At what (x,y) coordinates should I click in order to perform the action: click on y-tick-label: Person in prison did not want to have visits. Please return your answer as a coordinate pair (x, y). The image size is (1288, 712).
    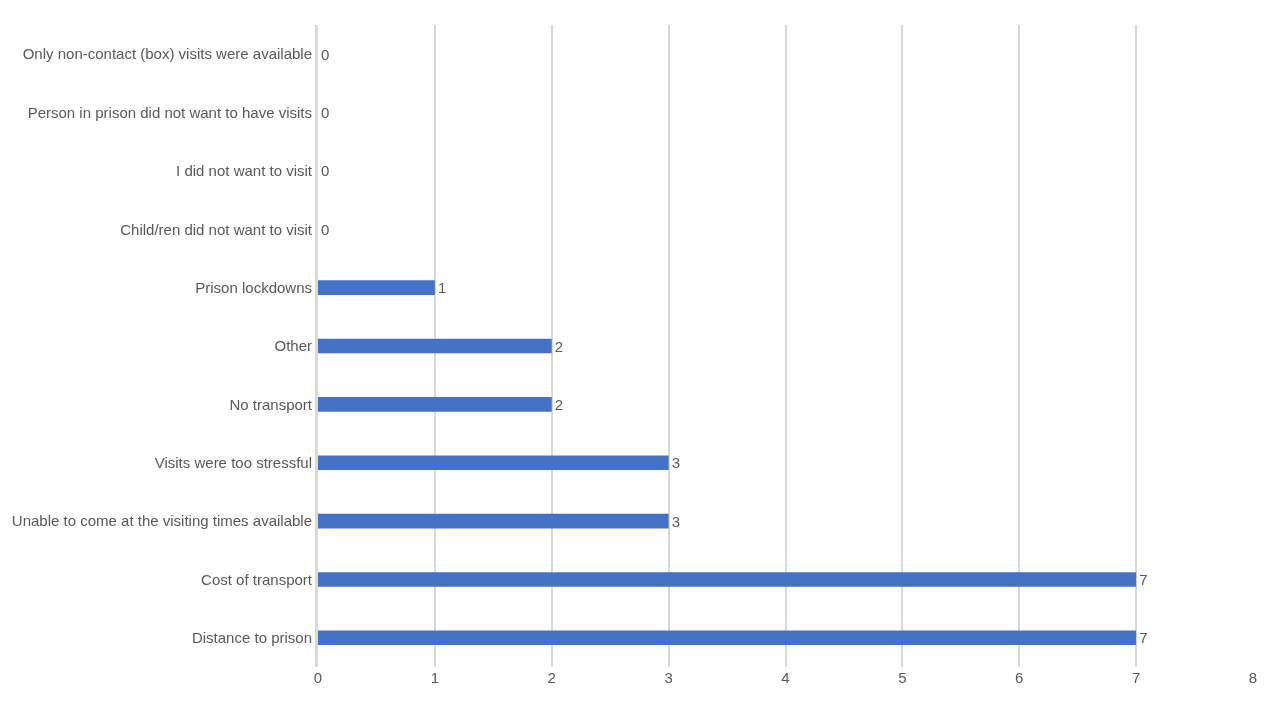
    Looking at the image, I should click on (169, 112).